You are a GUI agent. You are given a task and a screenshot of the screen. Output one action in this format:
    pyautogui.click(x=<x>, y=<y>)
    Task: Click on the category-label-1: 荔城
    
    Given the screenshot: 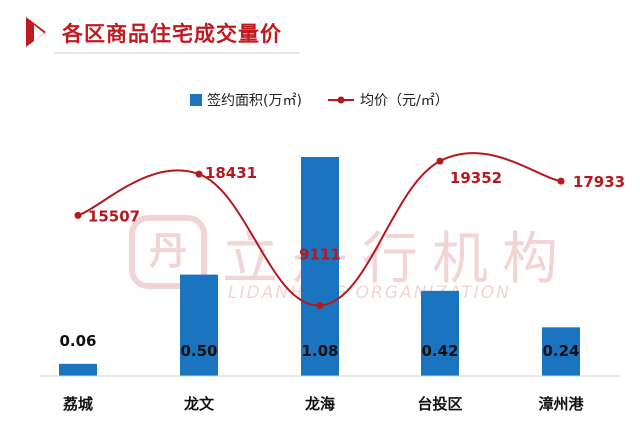 What is the action you would take?
    pyautogui.click(x=78, y=404)
    